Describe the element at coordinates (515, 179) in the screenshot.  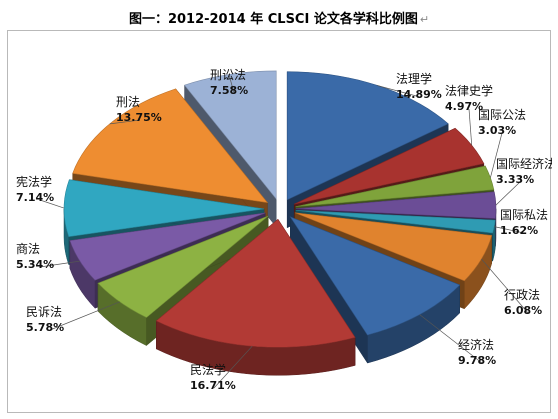
I see `slice-value-4: 3.33%` at that location.